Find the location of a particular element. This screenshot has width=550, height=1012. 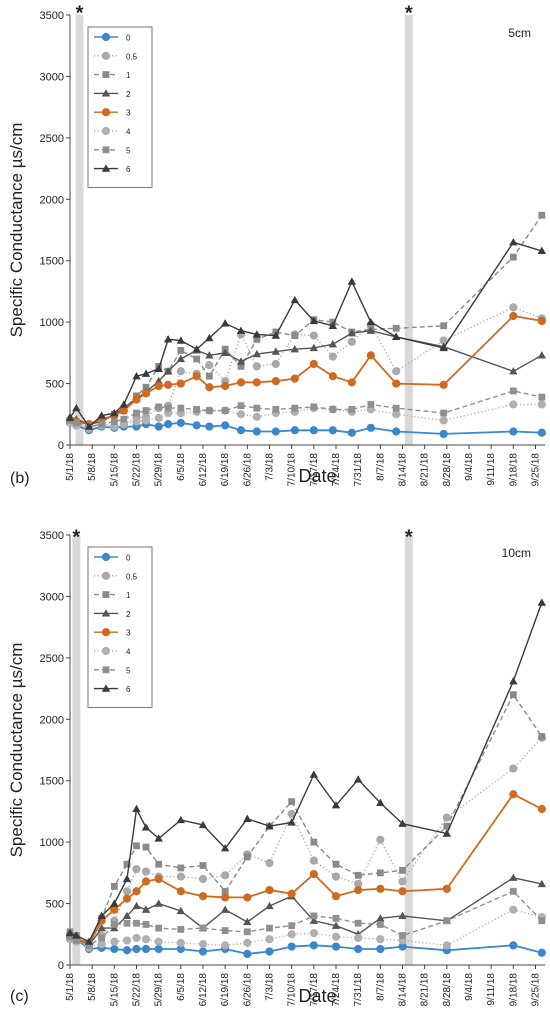

x-tick-label: 8/21/18 is located at coordinates (425, 470).